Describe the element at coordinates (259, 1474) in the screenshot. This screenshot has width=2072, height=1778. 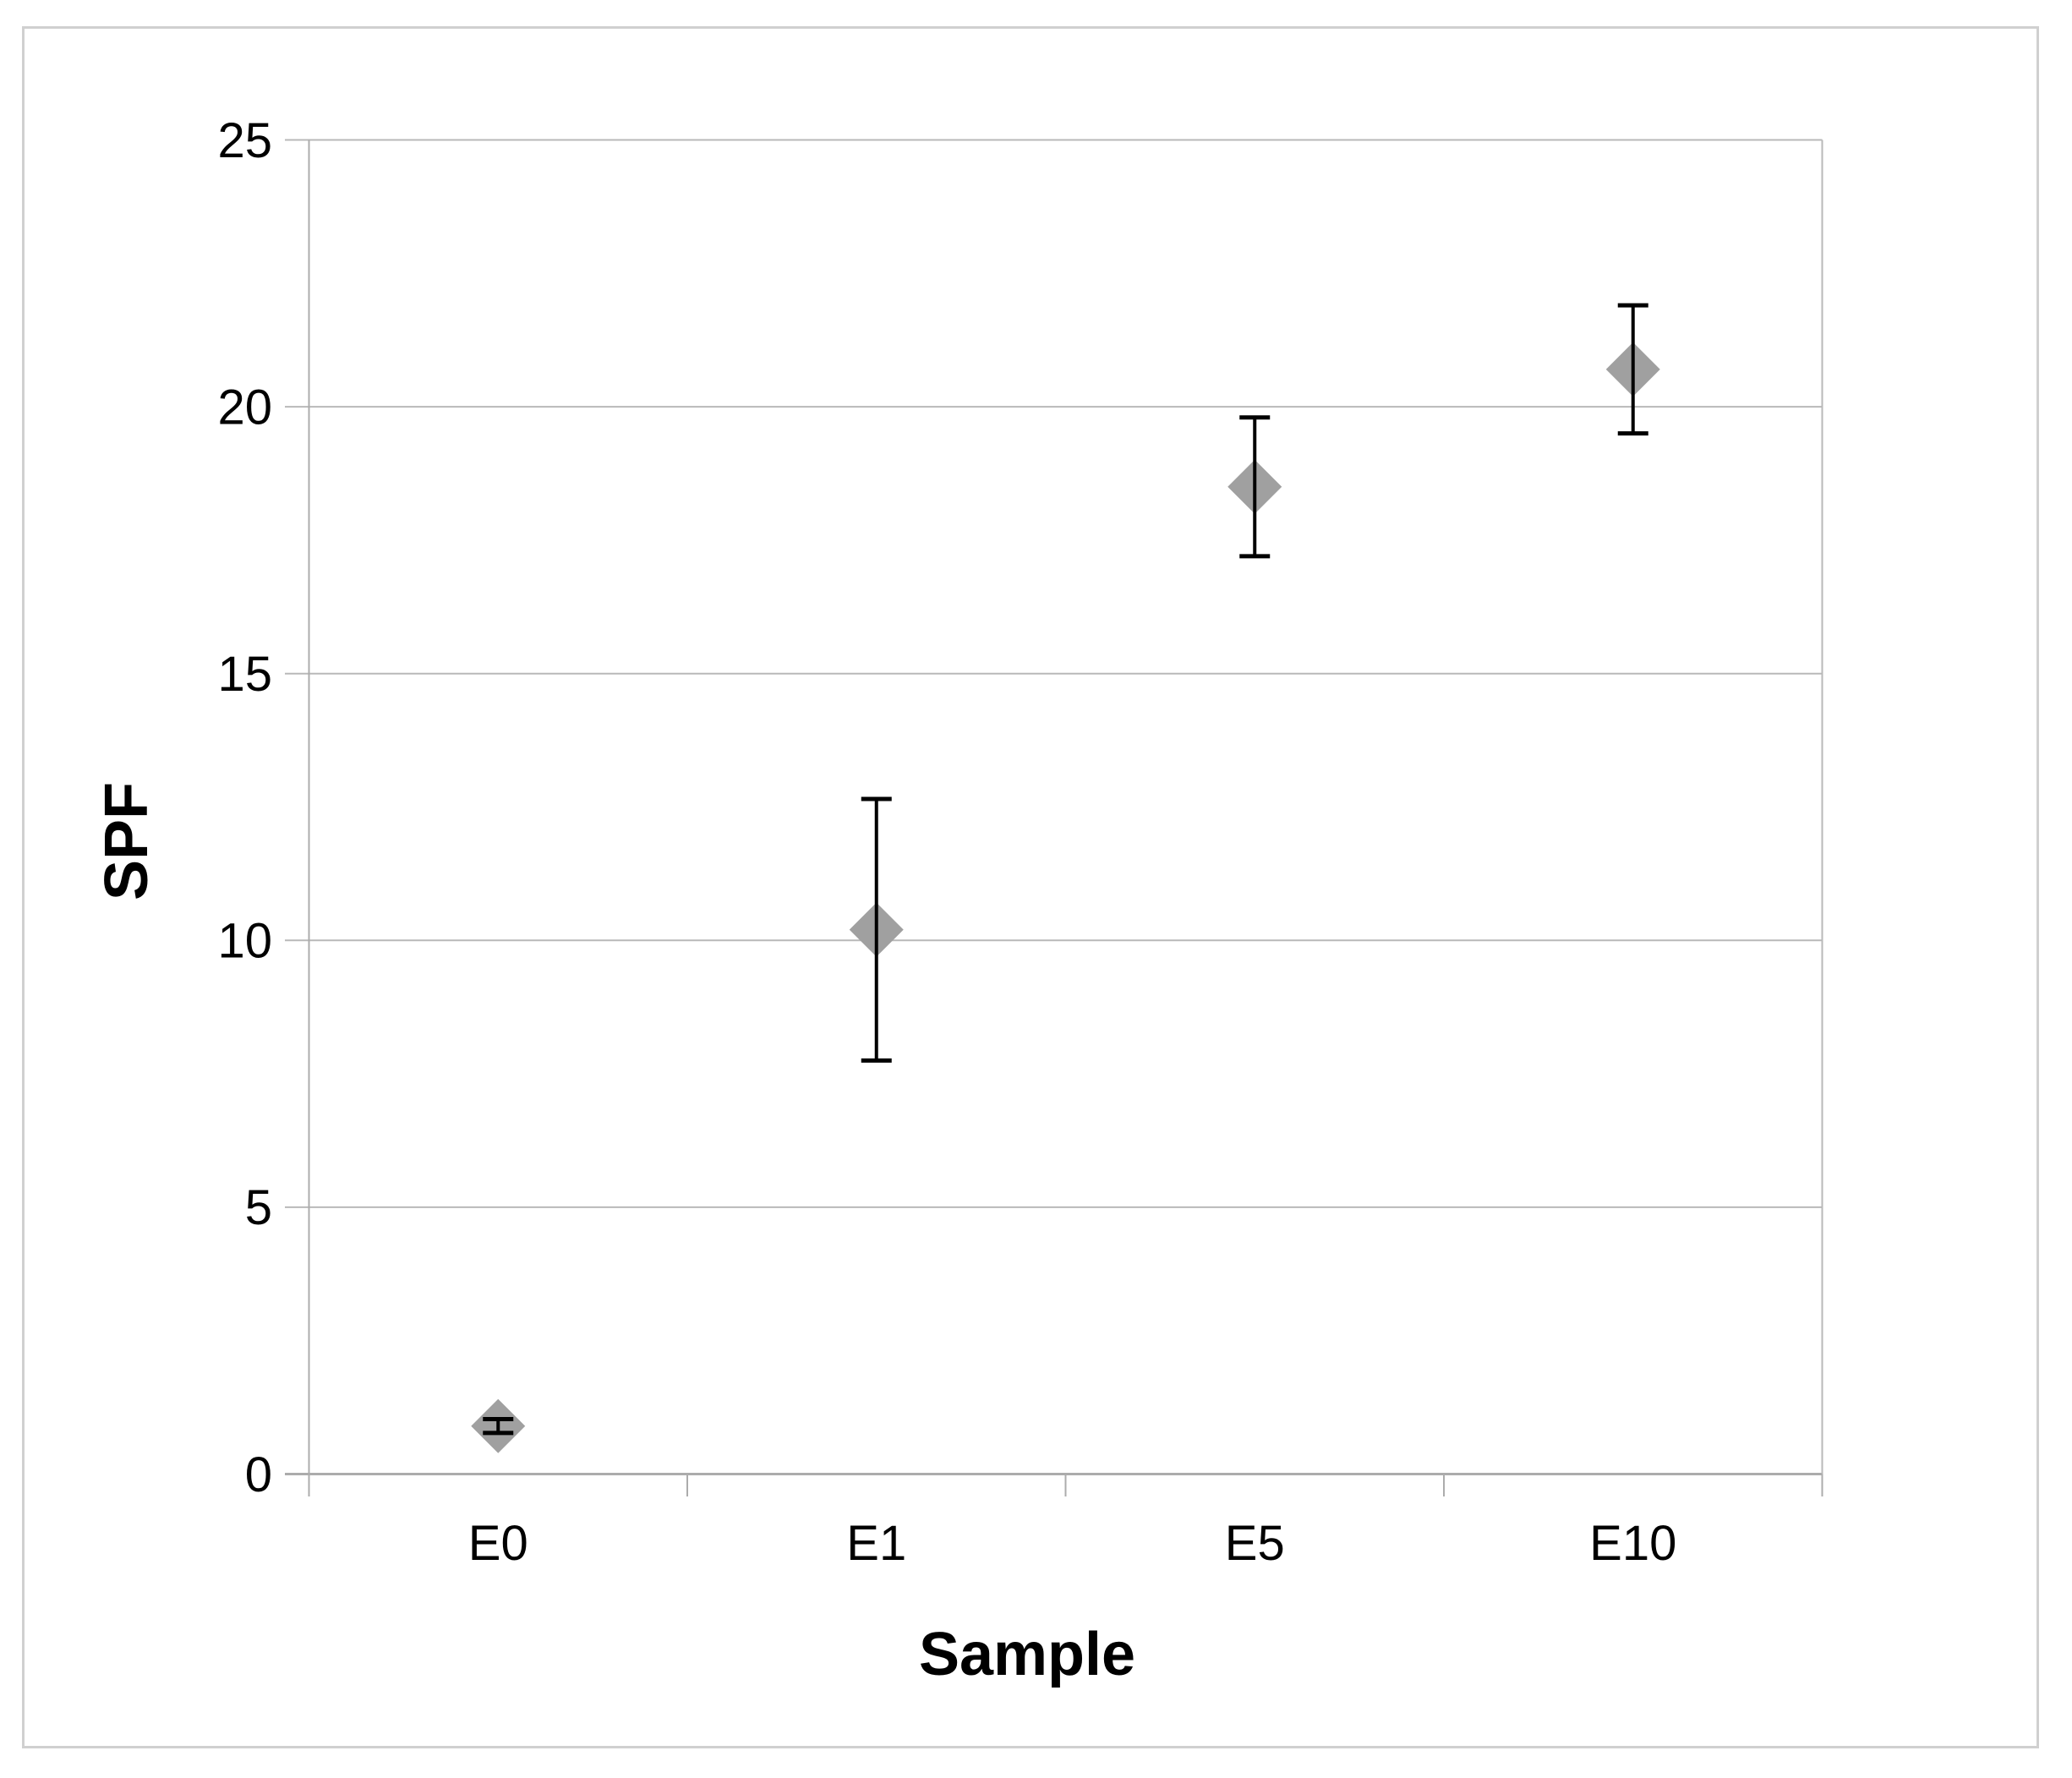
I see `y-tick-label: 0` at that location.